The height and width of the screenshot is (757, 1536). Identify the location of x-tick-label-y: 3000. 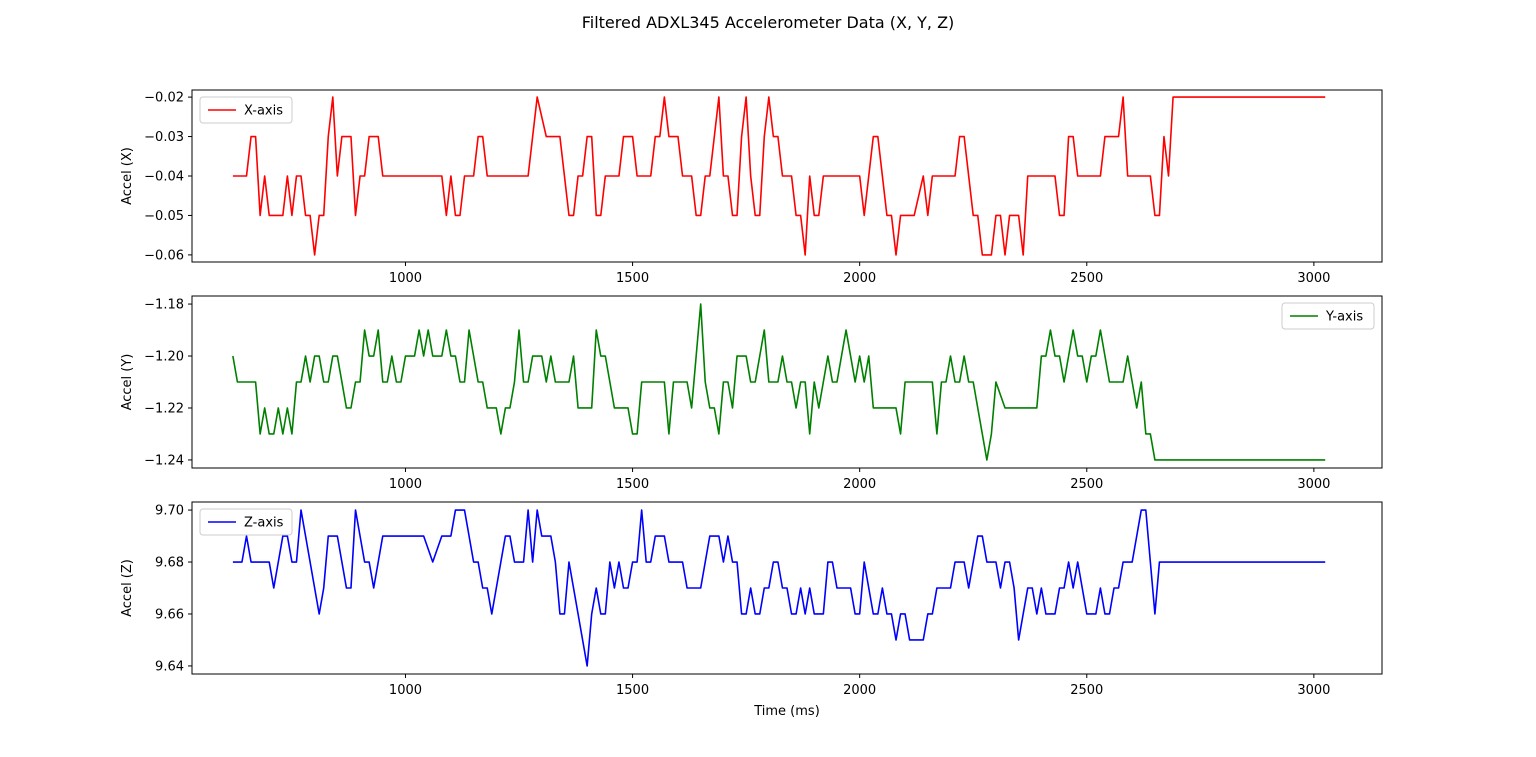
(1313, 484).